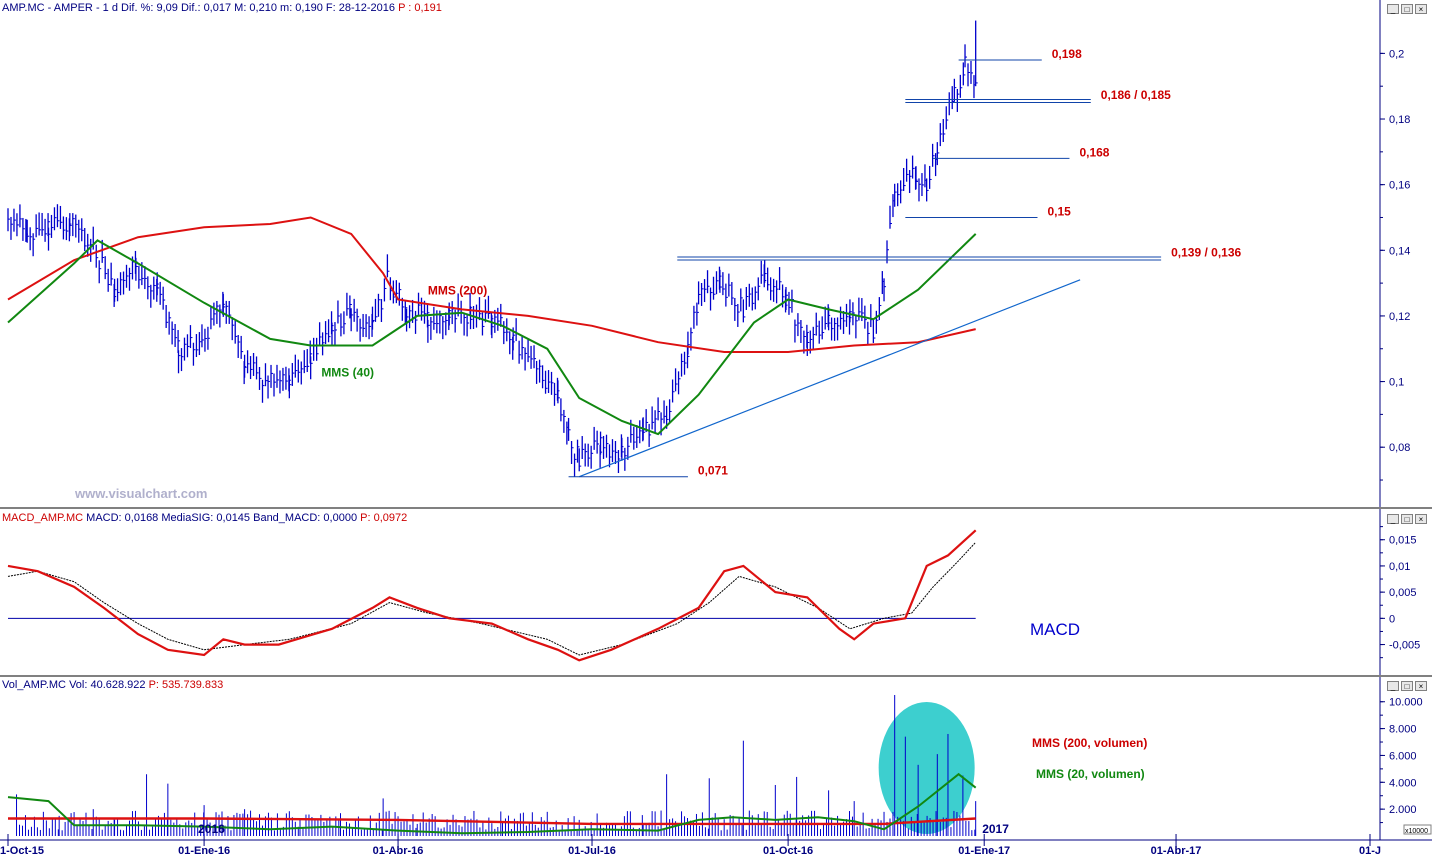 Image resolution: width=1432 pixels, height=862 pixels. I want to click on price-axis-tick-label: 0,08, so click(1399, 448).